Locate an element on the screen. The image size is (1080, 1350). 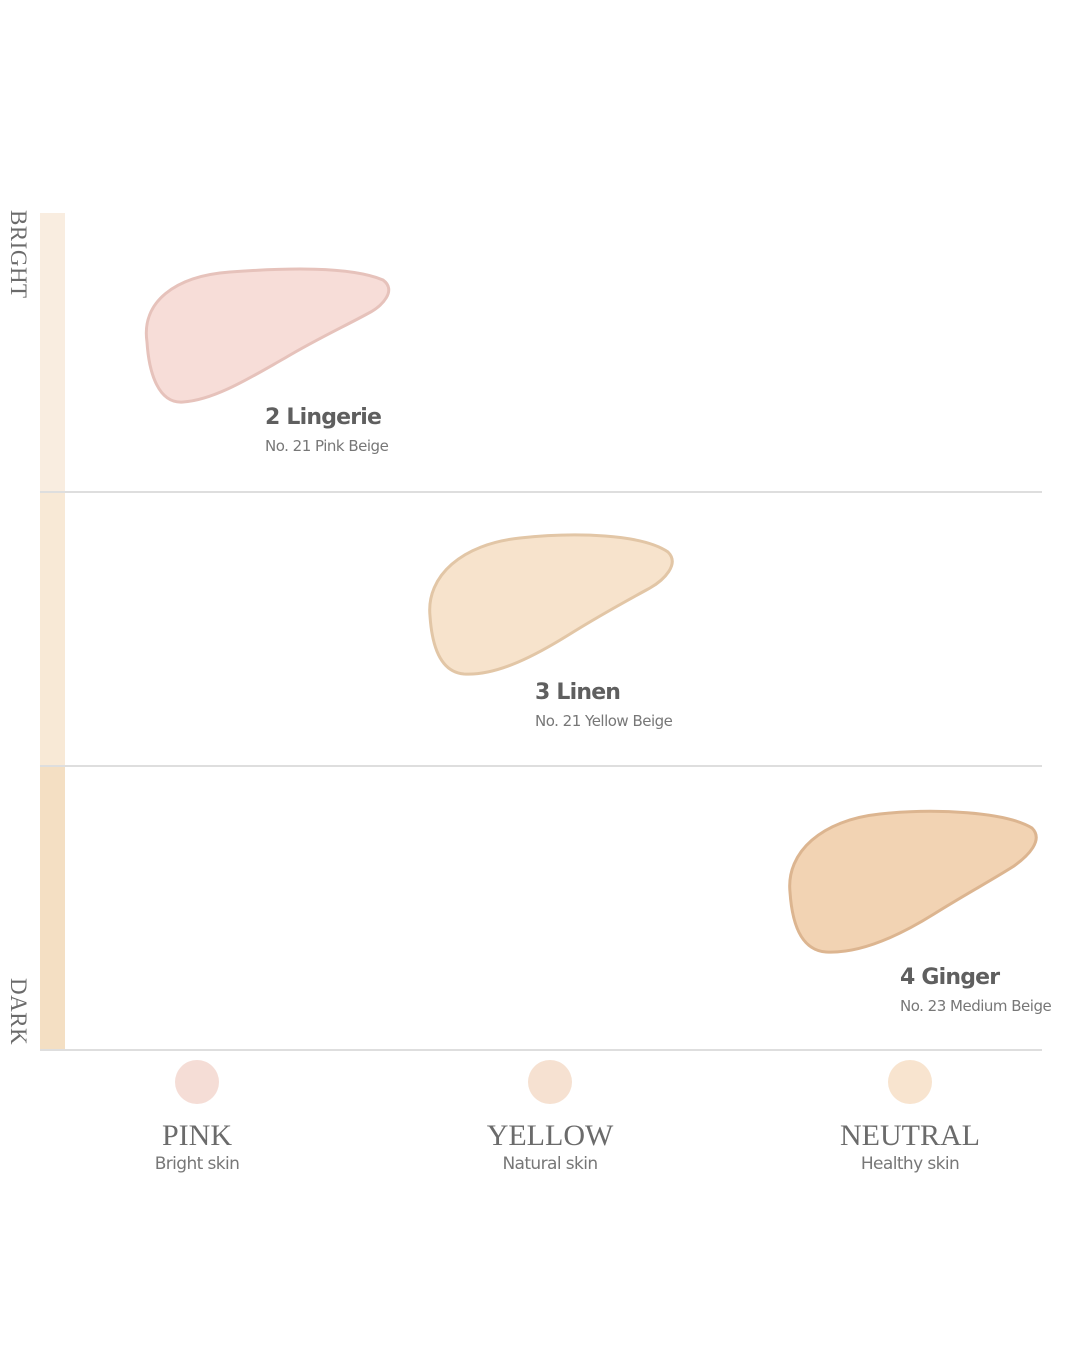
shade-subtitle: No. 23 Medium Beige is located at coordinates (976, 1006).